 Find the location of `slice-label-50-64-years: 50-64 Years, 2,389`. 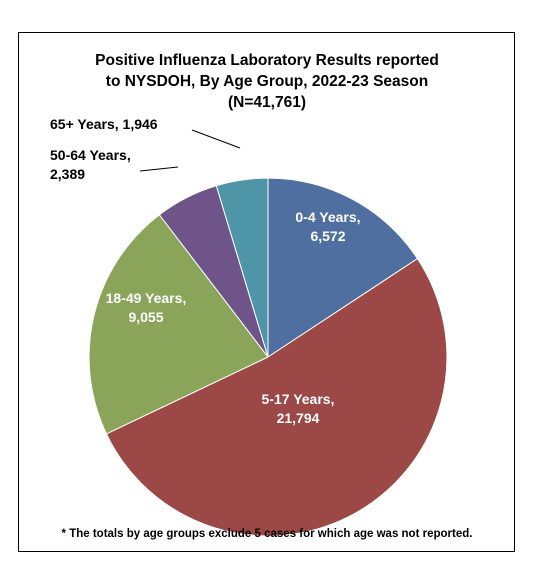

slice-label-50-64-years: 50-64 Years, 2,389 is located at coordinates (90, 164).